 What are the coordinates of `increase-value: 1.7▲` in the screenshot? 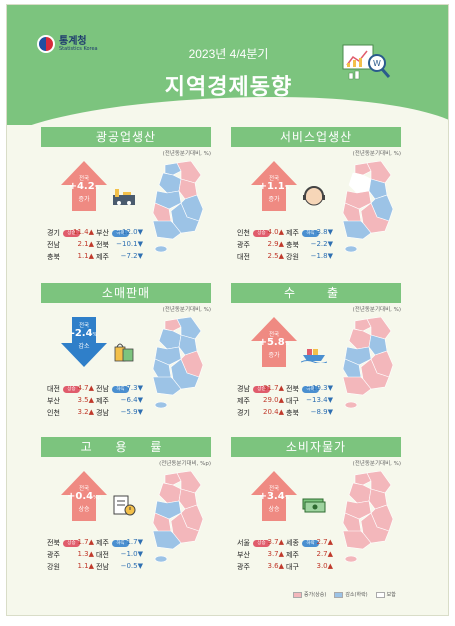 It's located at (85, 542).